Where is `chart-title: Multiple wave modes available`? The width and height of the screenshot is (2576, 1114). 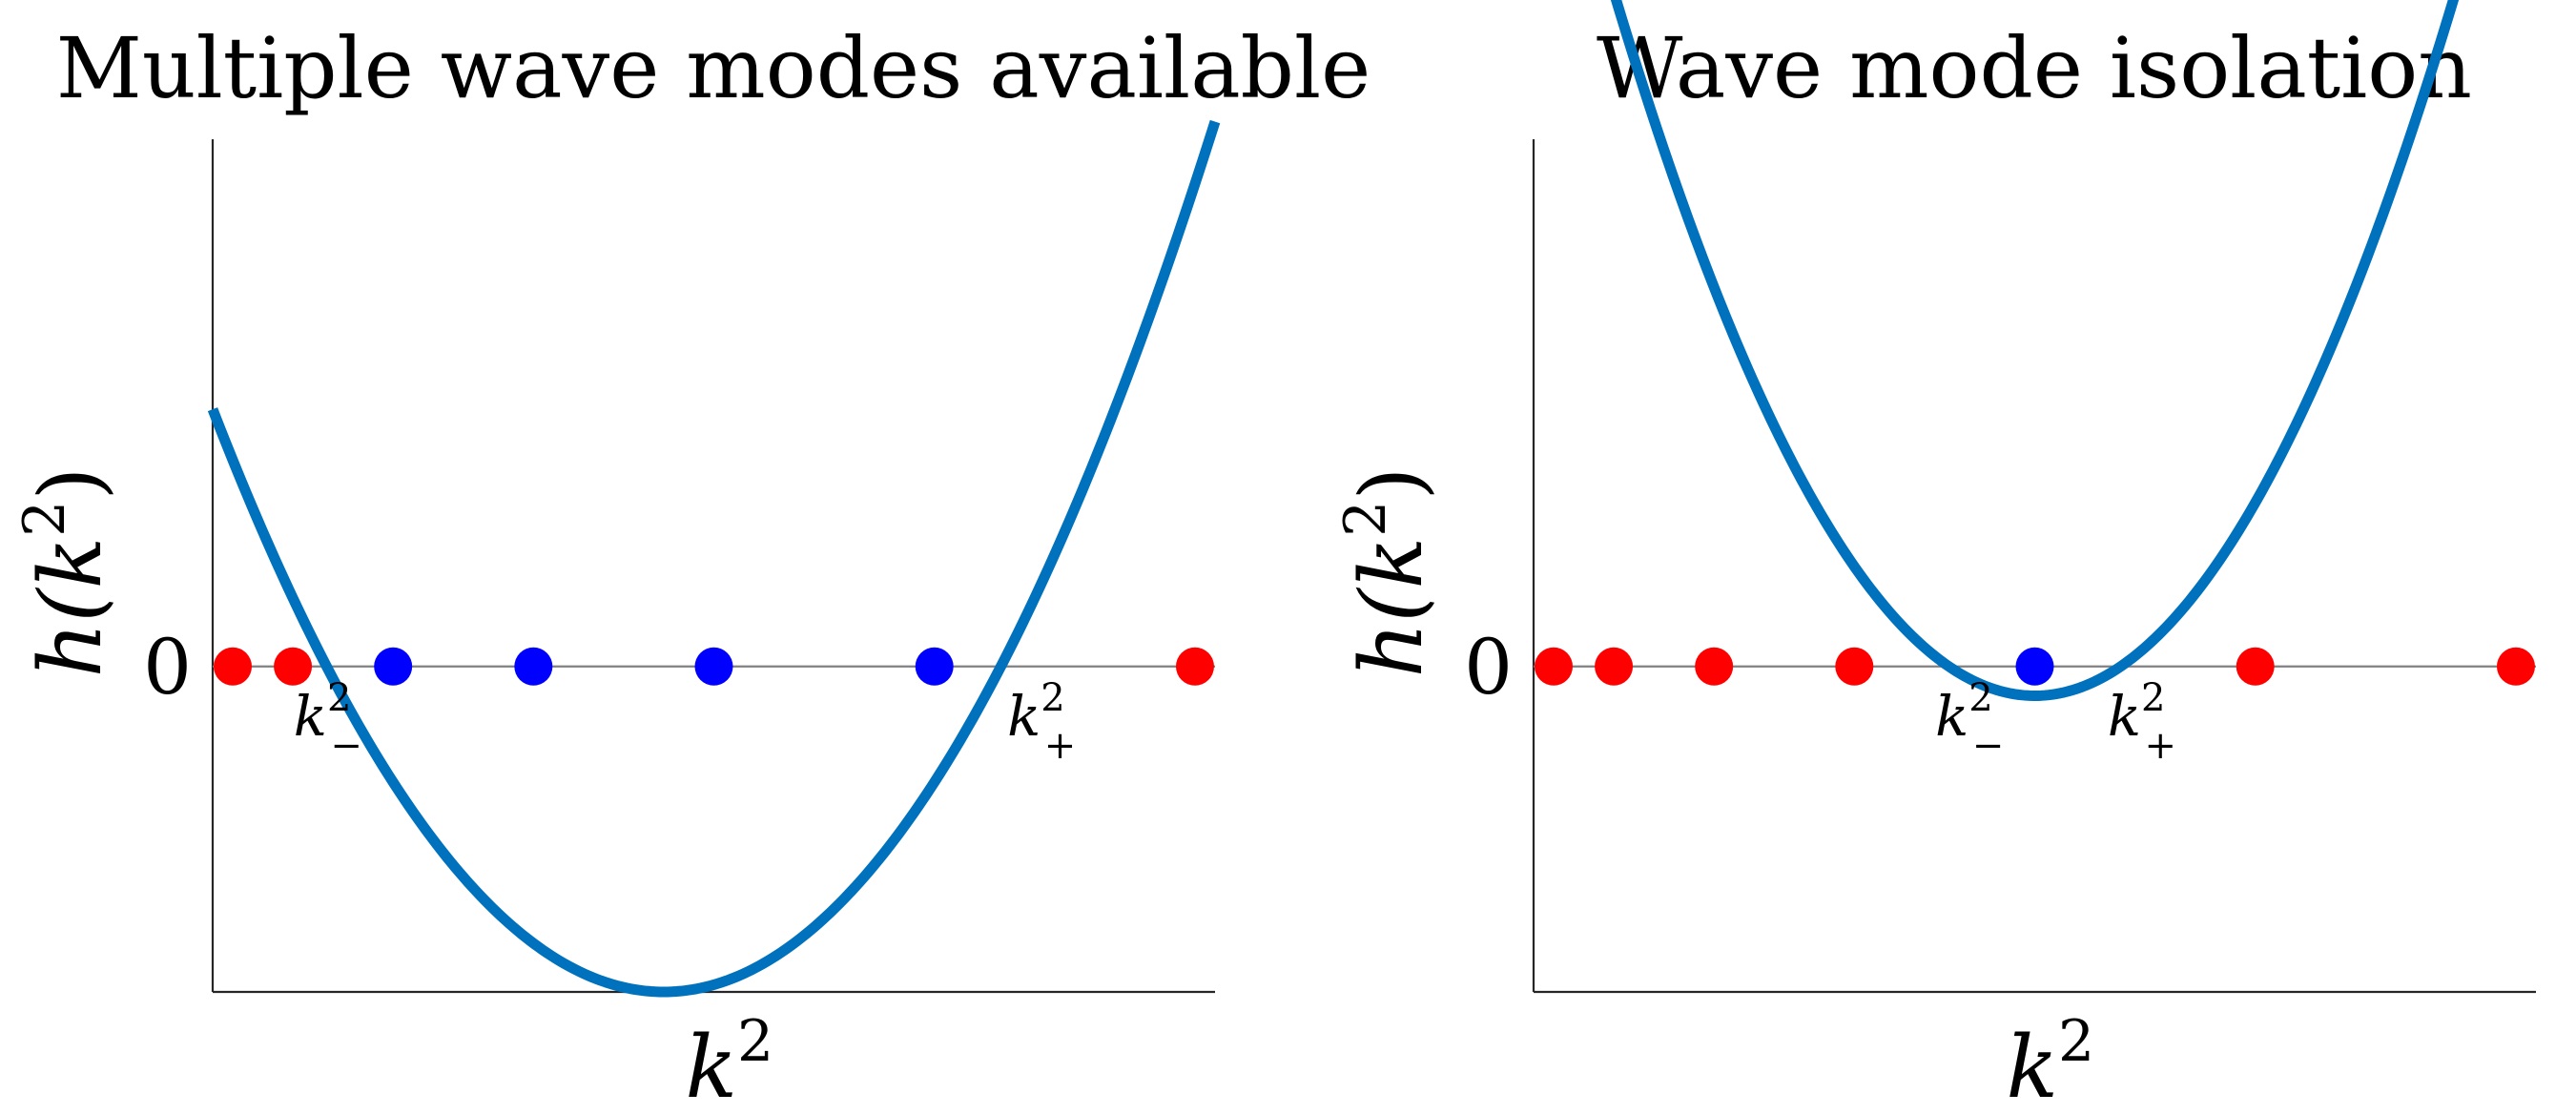 chart-title: Multiple wave modes available is located at coordinates (713, 68).